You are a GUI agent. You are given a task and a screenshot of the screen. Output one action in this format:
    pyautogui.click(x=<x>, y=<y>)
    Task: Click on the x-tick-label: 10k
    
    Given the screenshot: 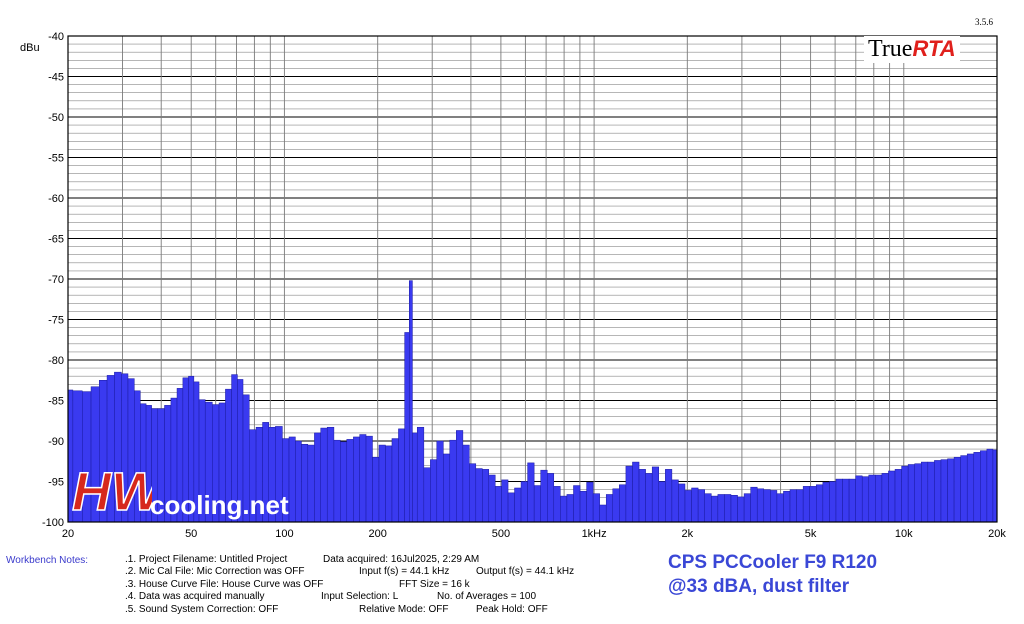 What is the action you would take?
    pyautogui.click(x=904, y=534)
    